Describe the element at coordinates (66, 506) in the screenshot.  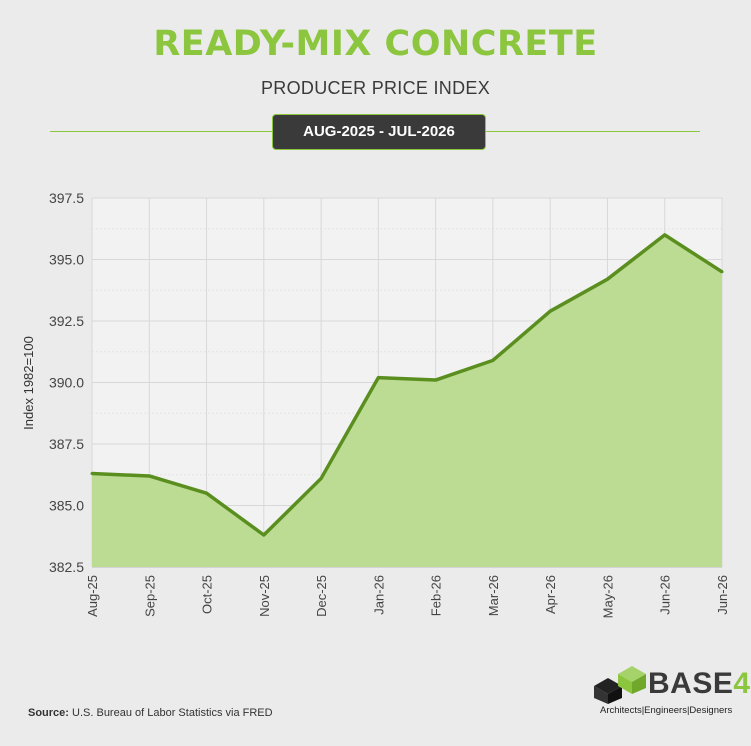
I see `y-tick-label: 385.0` at that location.